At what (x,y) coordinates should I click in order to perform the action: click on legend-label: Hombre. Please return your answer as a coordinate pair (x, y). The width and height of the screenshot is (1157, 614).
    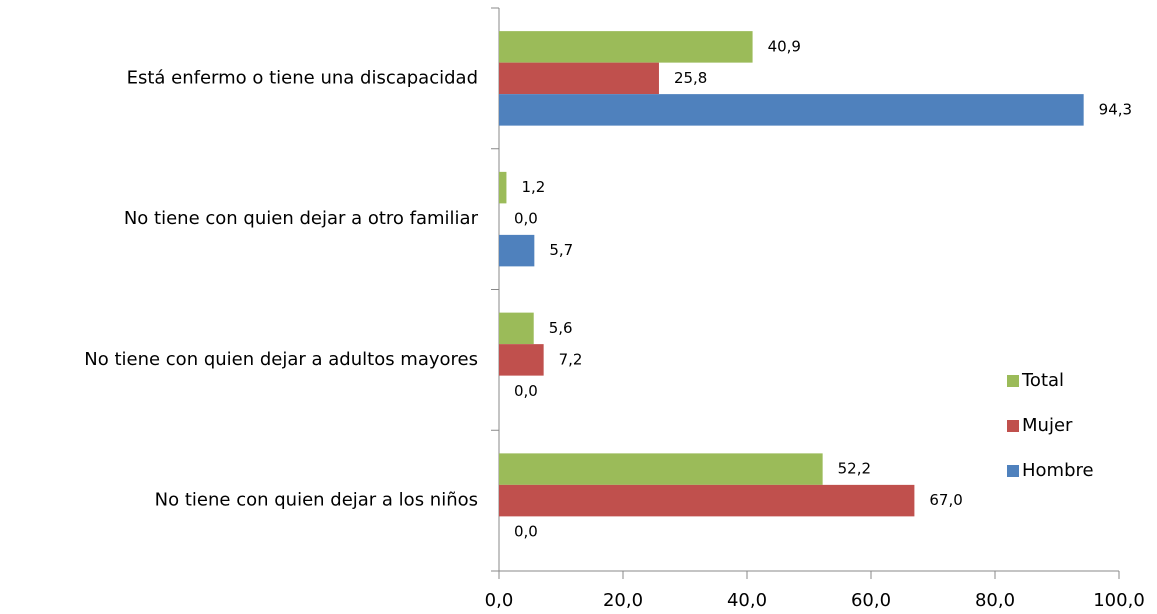
    Looking at the image, I should click on (1058, 470).